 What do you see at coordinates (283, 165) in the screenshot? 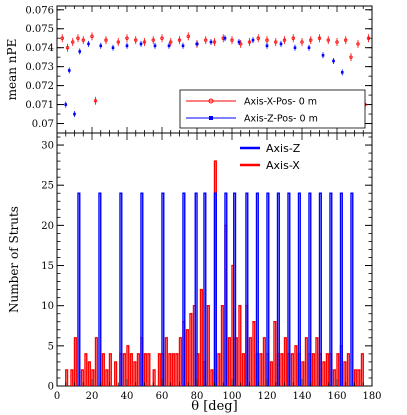
I see `bottom-legend-label-axis-x: Axis-X` at bounding box center [283, 165].